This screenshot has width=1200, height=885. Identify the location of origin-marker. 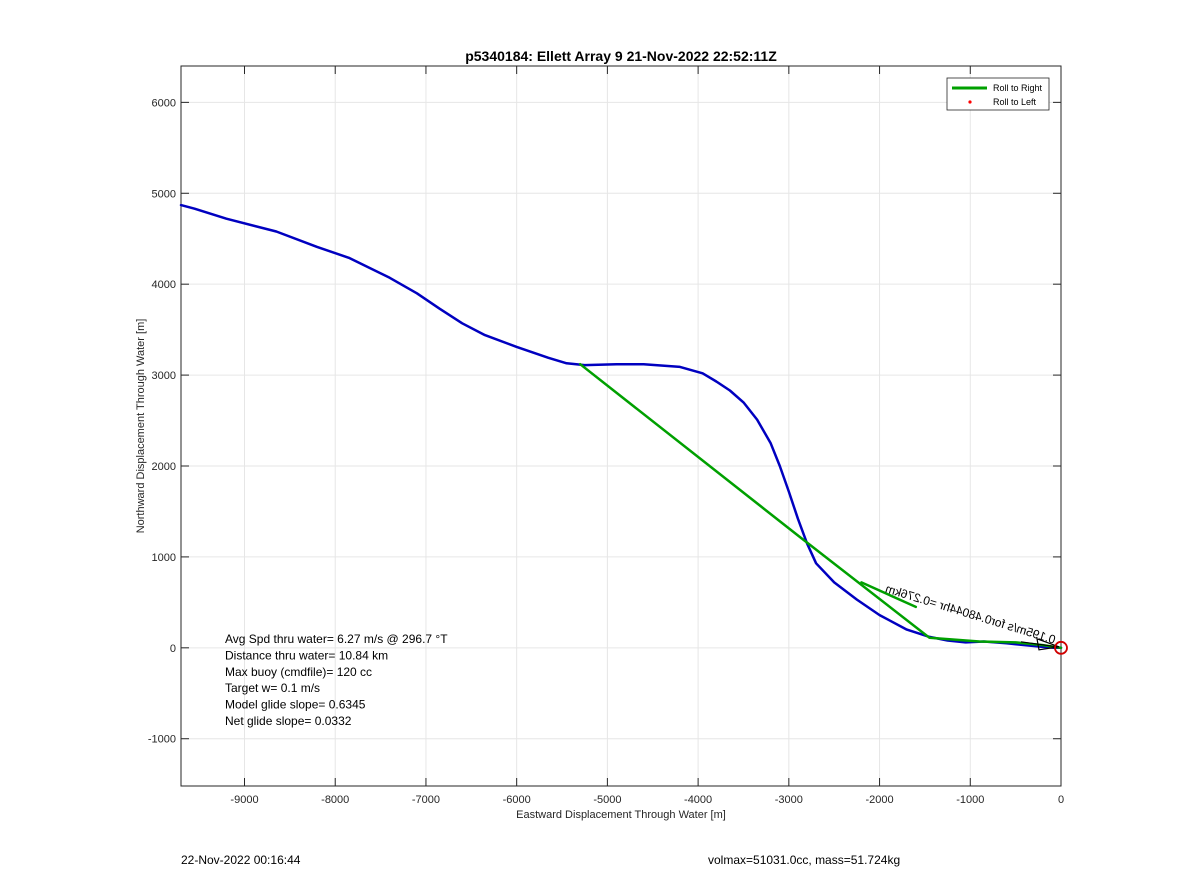
(1061, 647).